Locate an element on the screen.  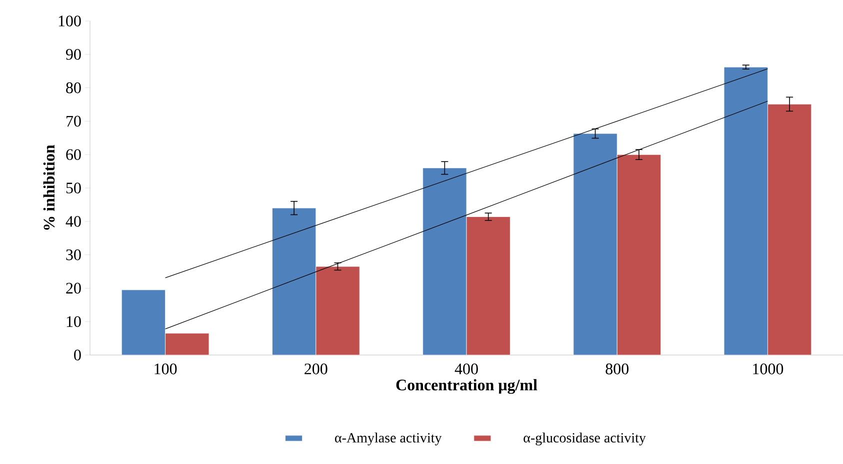
y-tick-label: 60 is located at coordinates (73, 154).